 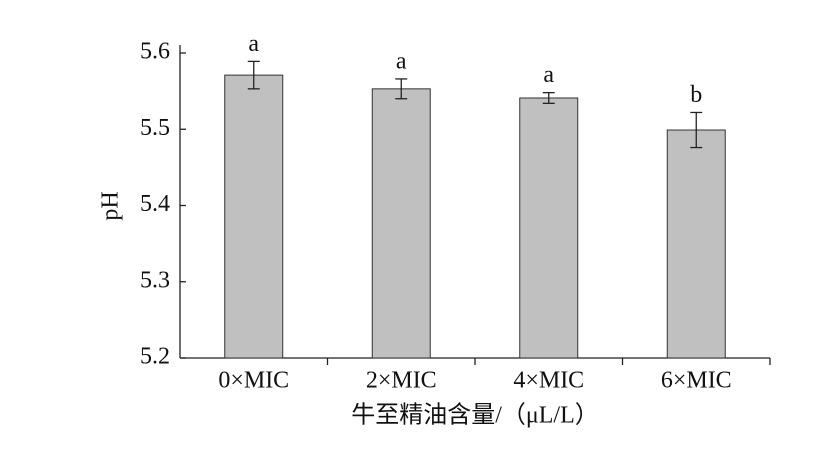 What do you see at coordinates (696, 381) in the screenshot?
I see `x-tick-label: 6×MIC` at bounding box center [696, 381].